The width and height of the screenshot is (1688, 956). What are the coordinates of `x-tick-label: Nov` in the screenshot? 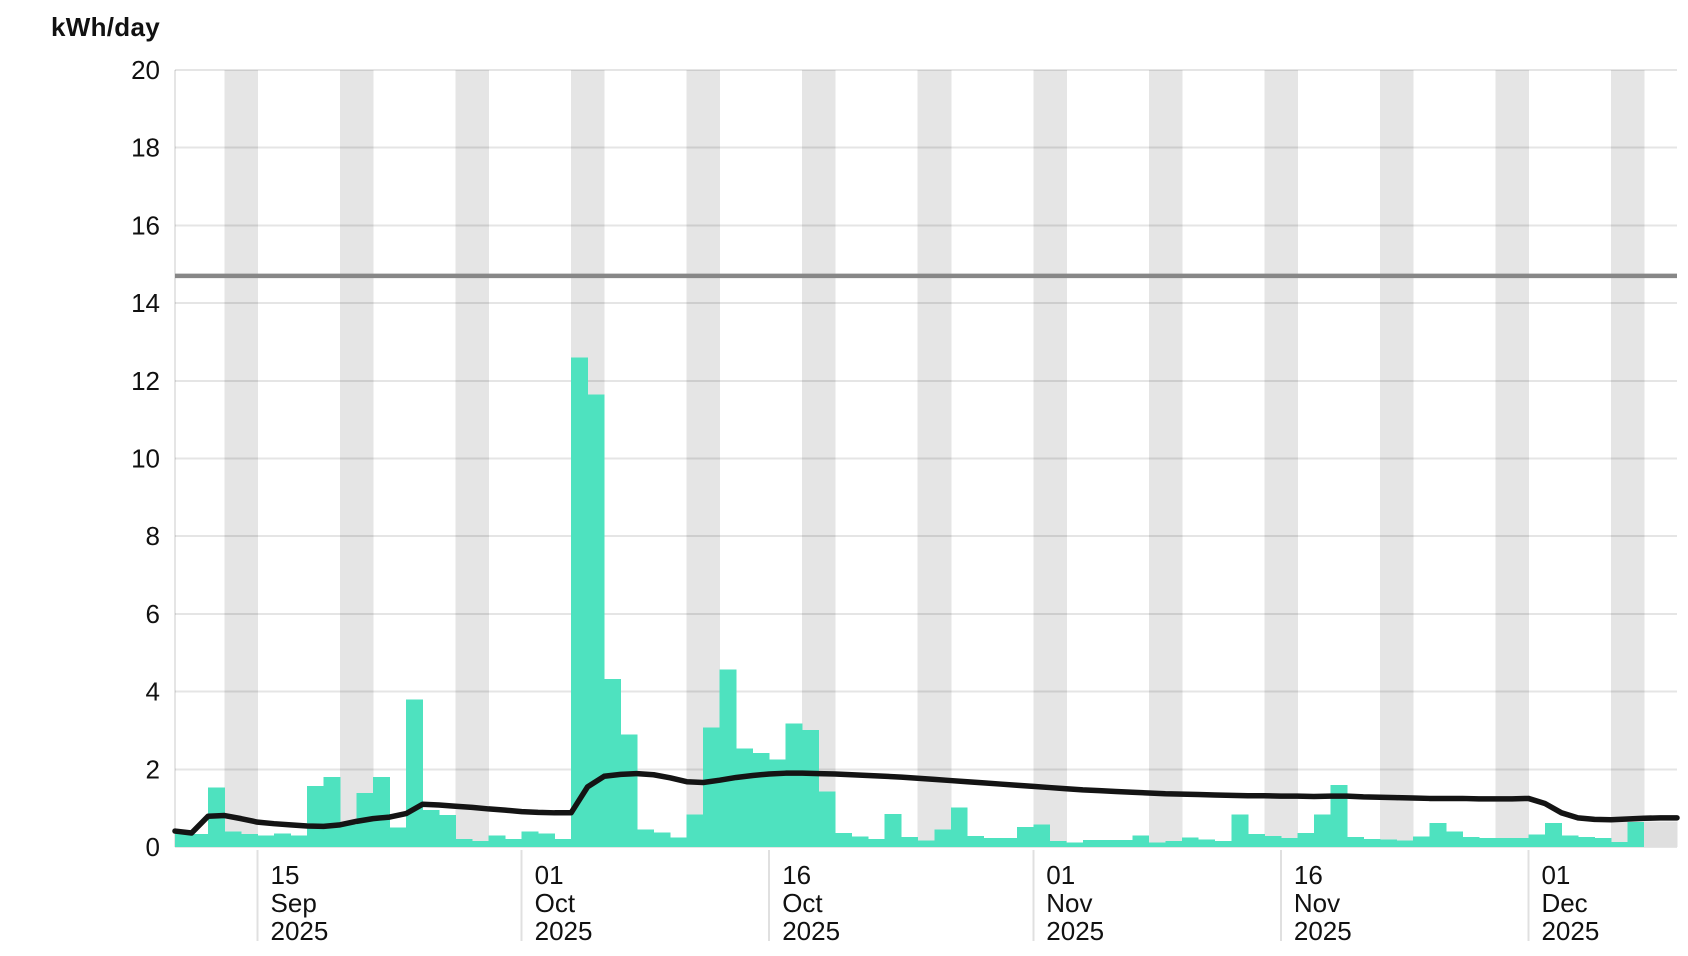 It's located at (1069, 903).